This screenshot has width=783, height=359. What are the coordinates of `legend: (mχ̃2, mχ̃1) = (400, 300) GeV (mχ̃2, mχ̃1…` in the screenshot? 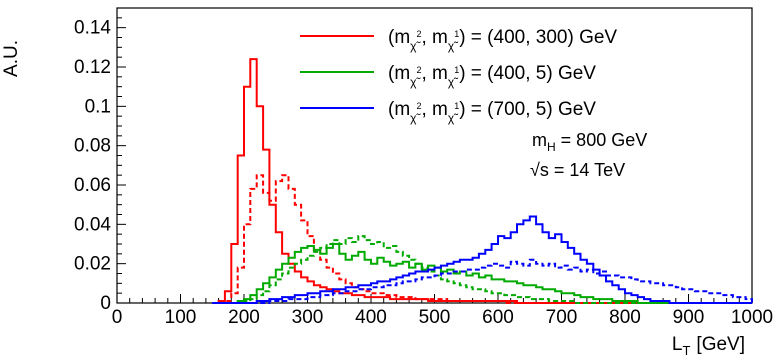 It's located at (458, 76).